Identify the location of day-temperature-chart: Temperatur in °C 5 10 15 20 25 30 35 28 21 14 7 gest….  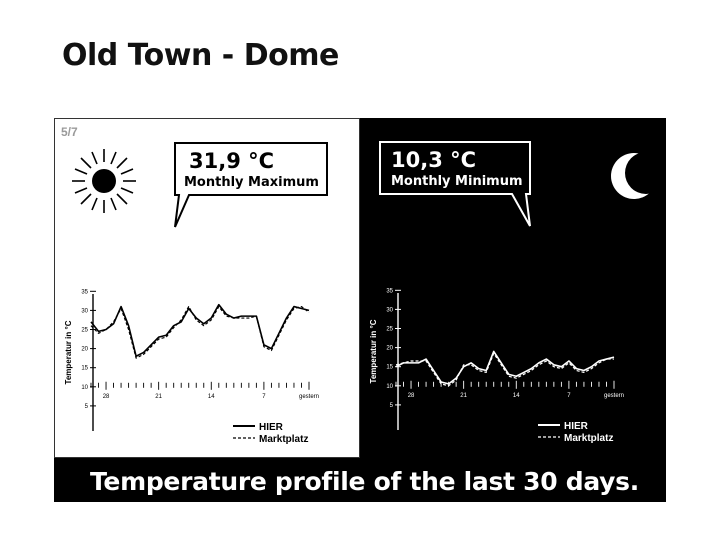
(191, 367).